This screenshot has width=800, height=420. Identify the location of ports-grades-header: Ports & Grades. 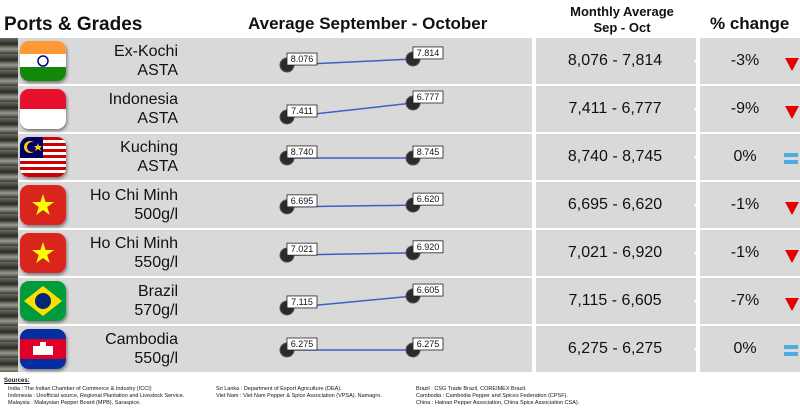
(73, 24).